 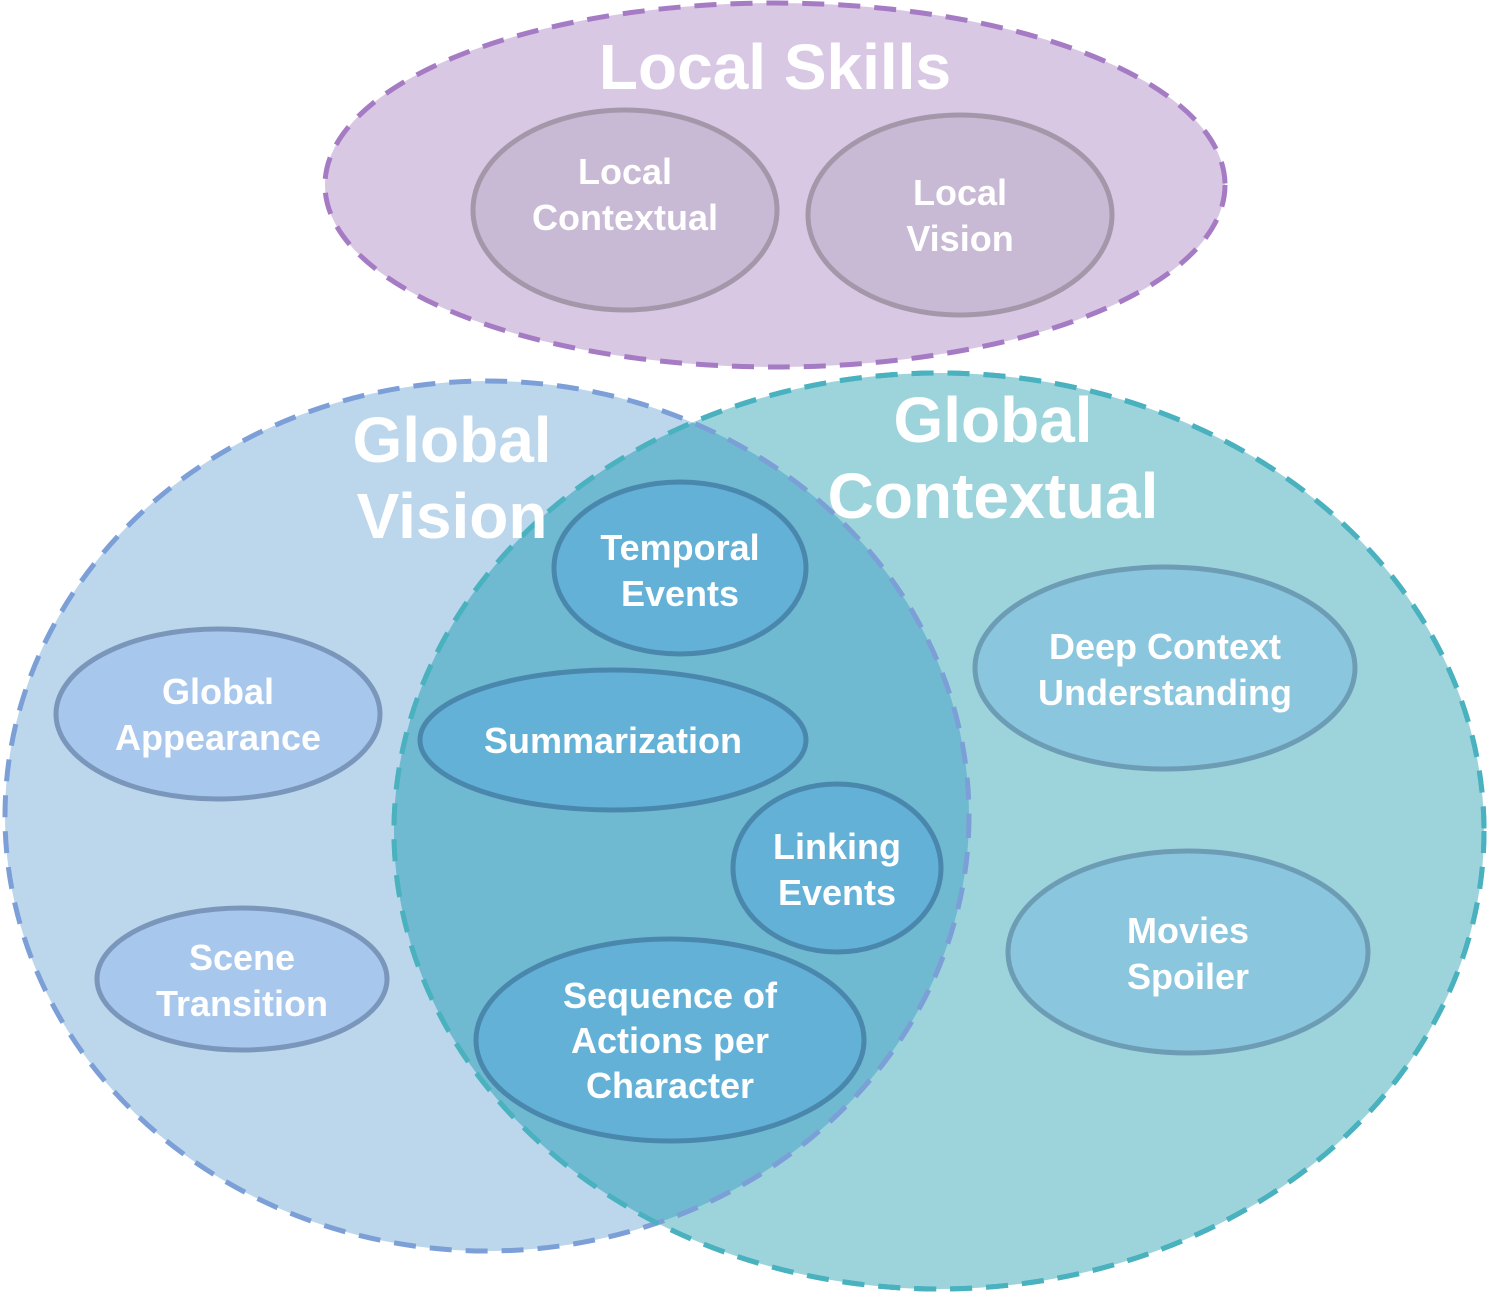 I want to click on label-line: Understanding, so click(x=1165, y=692).